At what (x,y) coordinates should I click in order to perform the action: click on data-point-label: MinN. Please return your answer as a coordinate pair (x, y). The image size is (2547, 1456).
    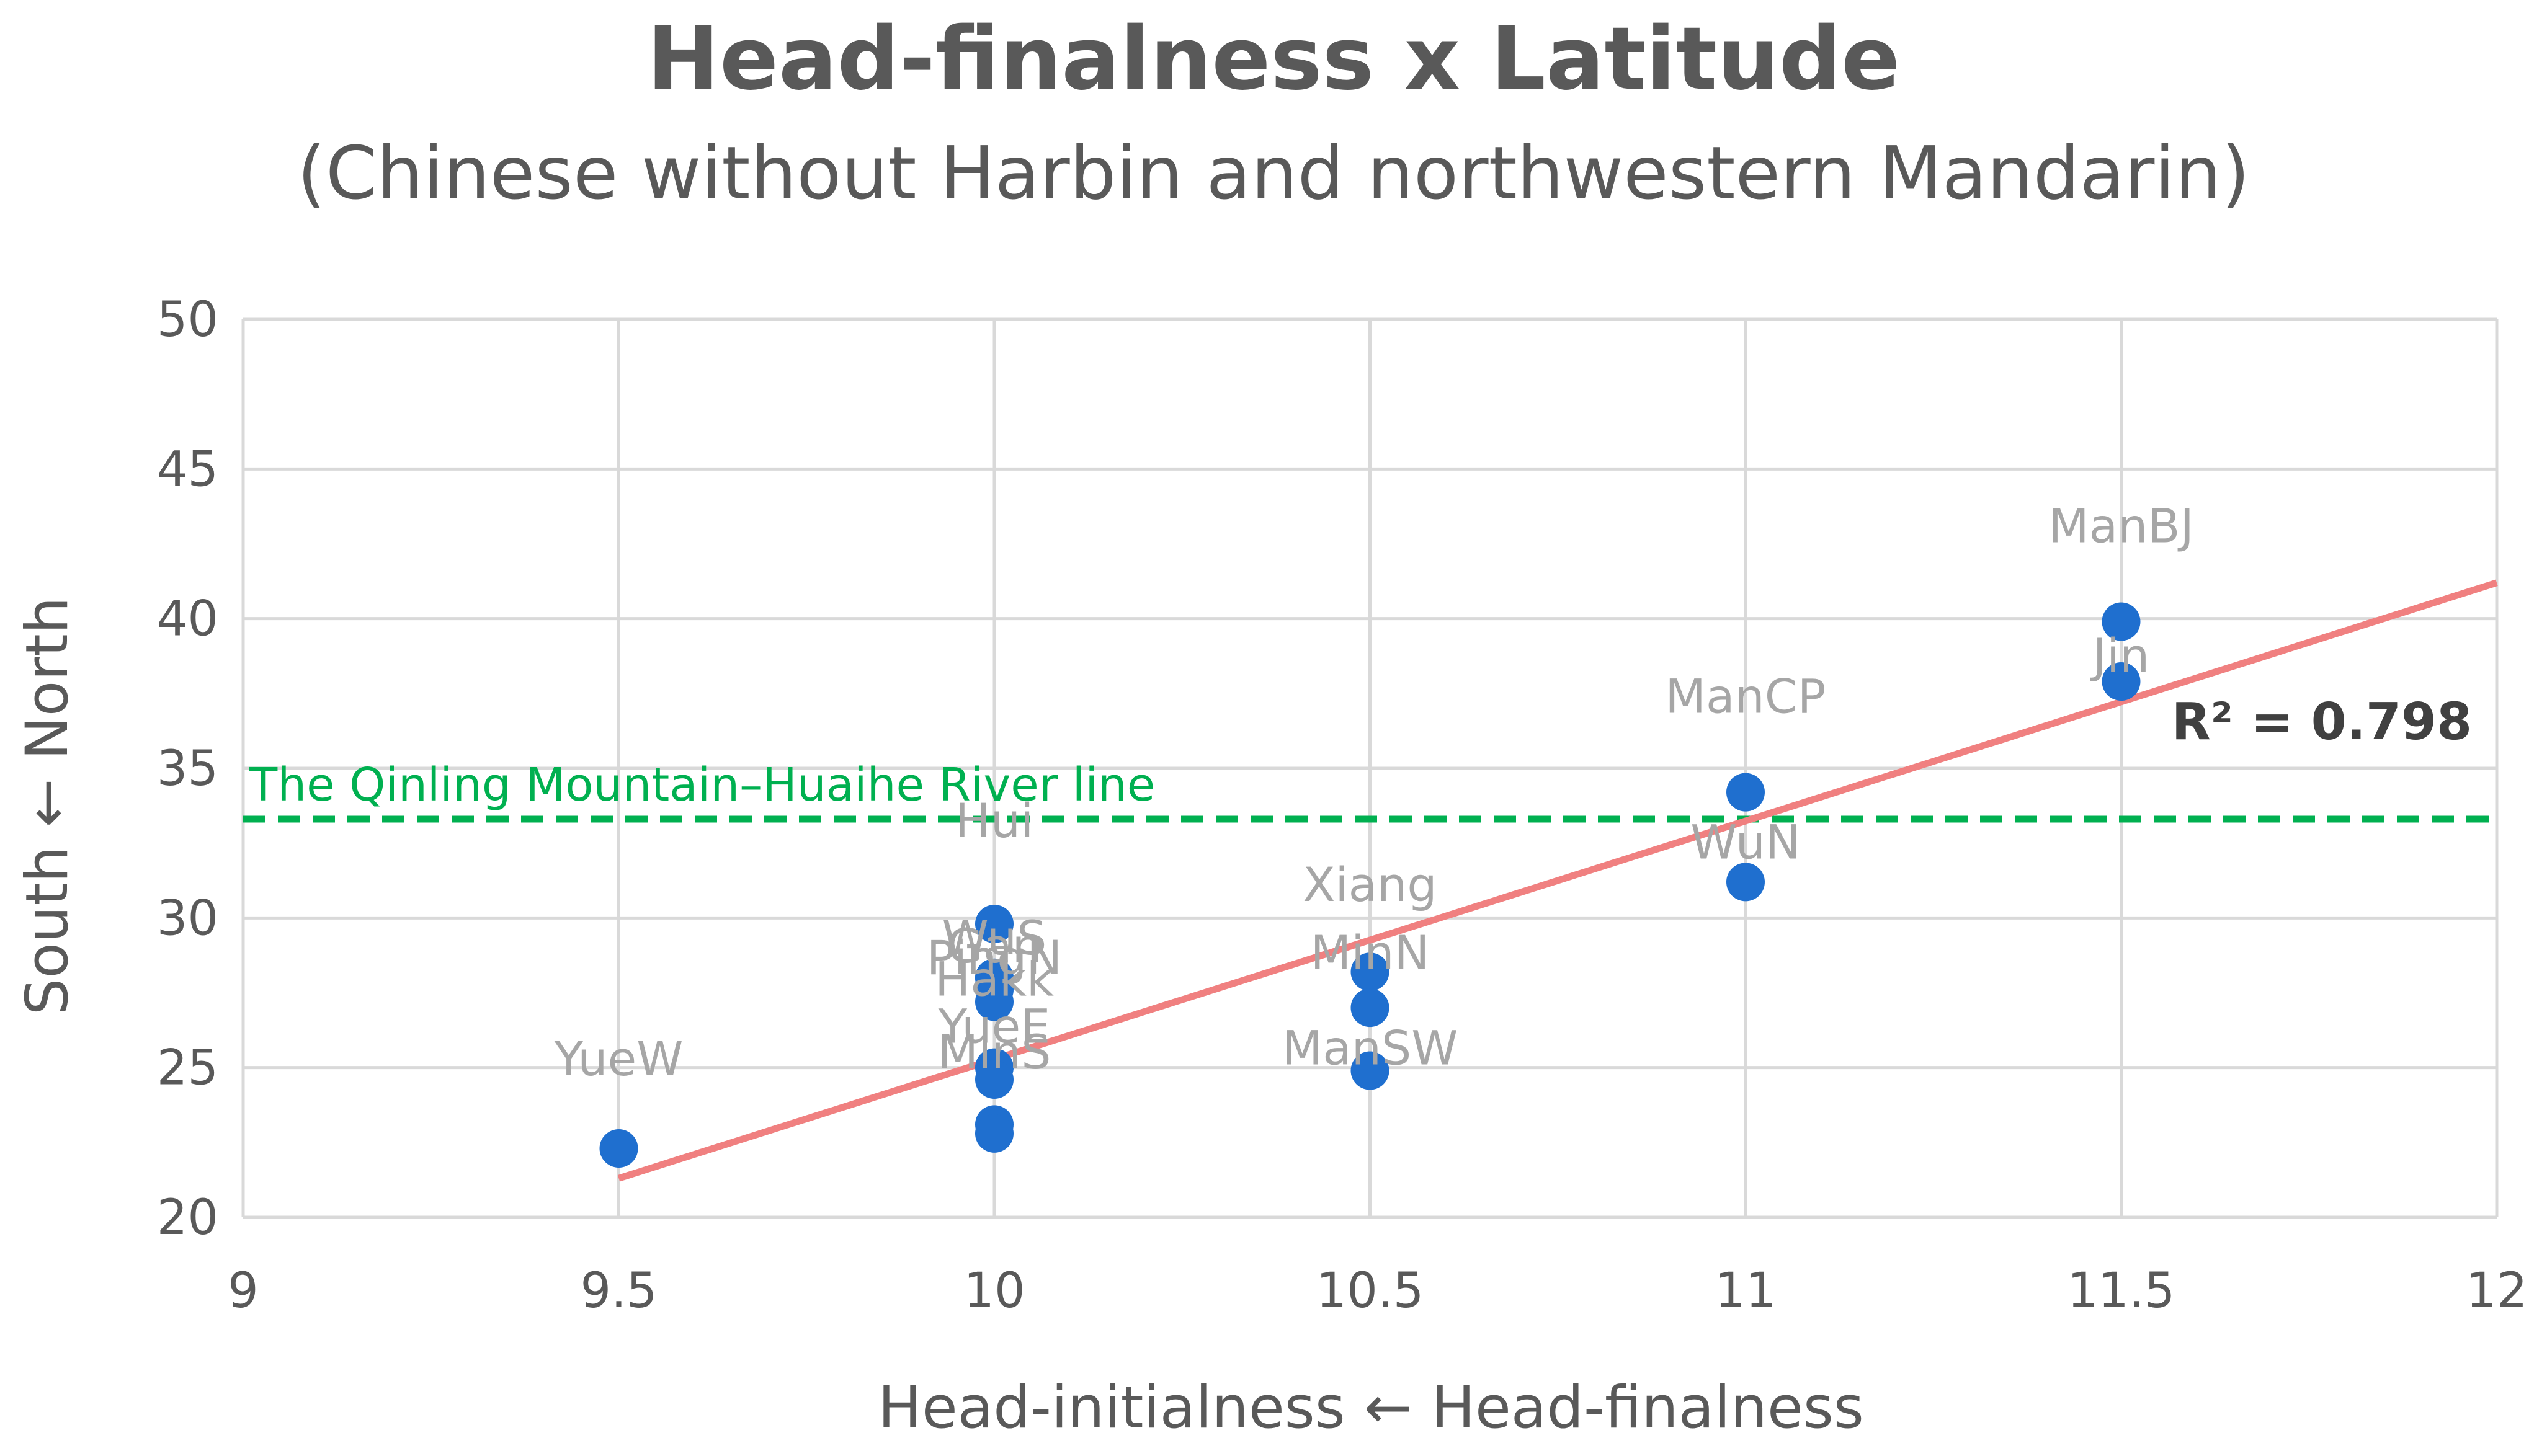
    Looking at the image, I should click on (1370, 953).